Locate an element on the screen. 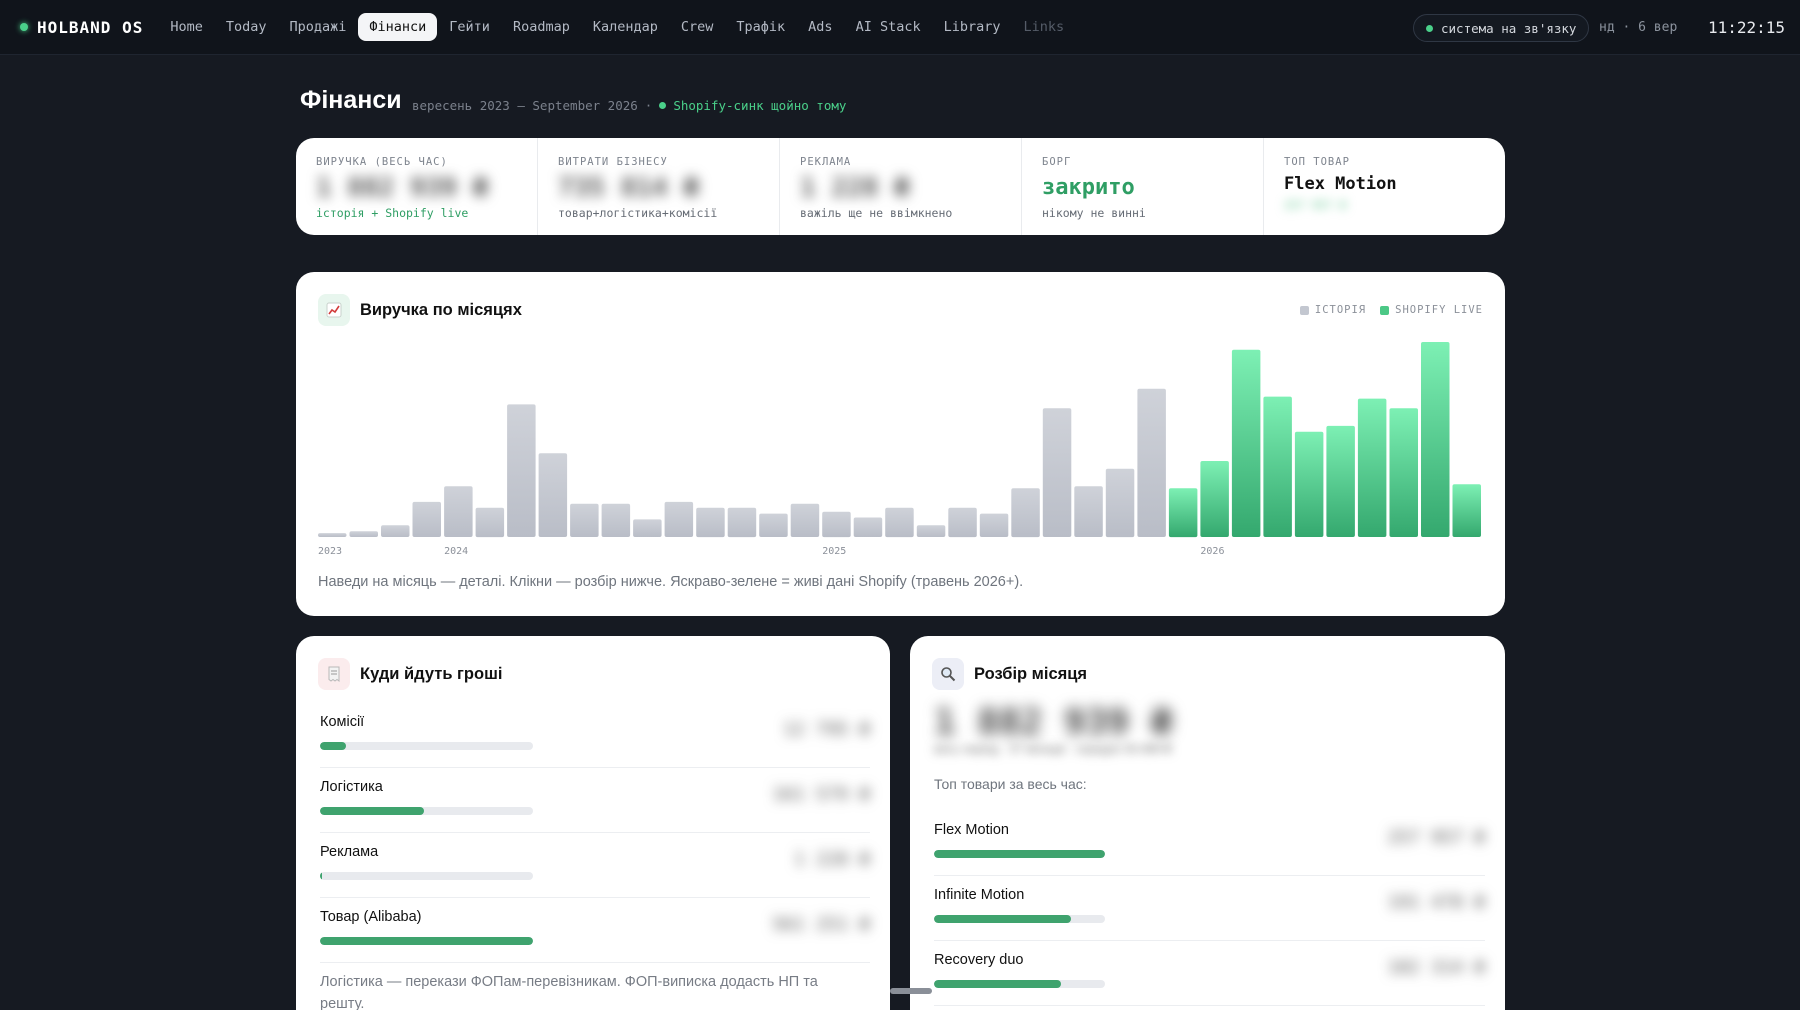 The image size is (1800, 1010). nav-item-ai-stack: AI Stack is located at coordinates (888, 27).